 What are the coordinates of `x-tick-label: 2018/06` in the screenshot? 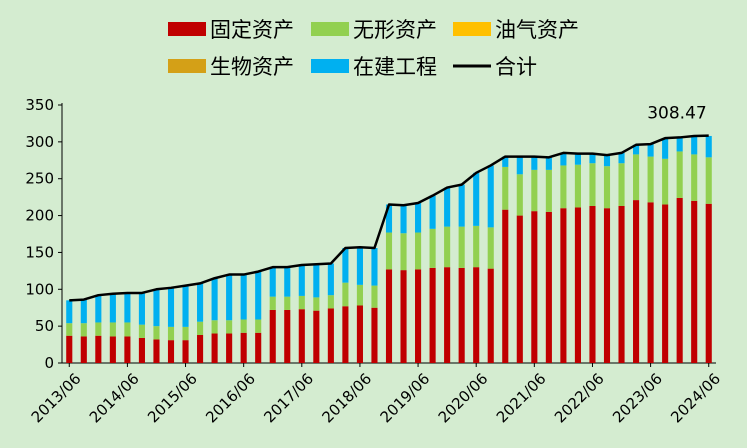 It's located at (346, 398).